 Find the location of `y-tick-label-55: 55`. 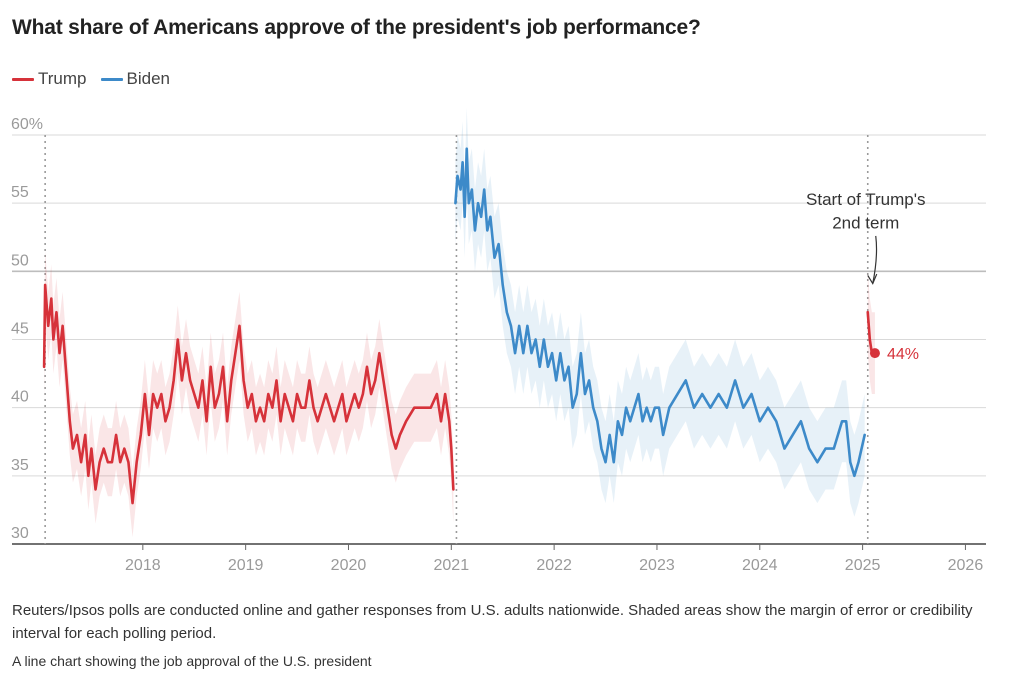

y-tick-label-55: 55 is located at coordinates (20, 192).